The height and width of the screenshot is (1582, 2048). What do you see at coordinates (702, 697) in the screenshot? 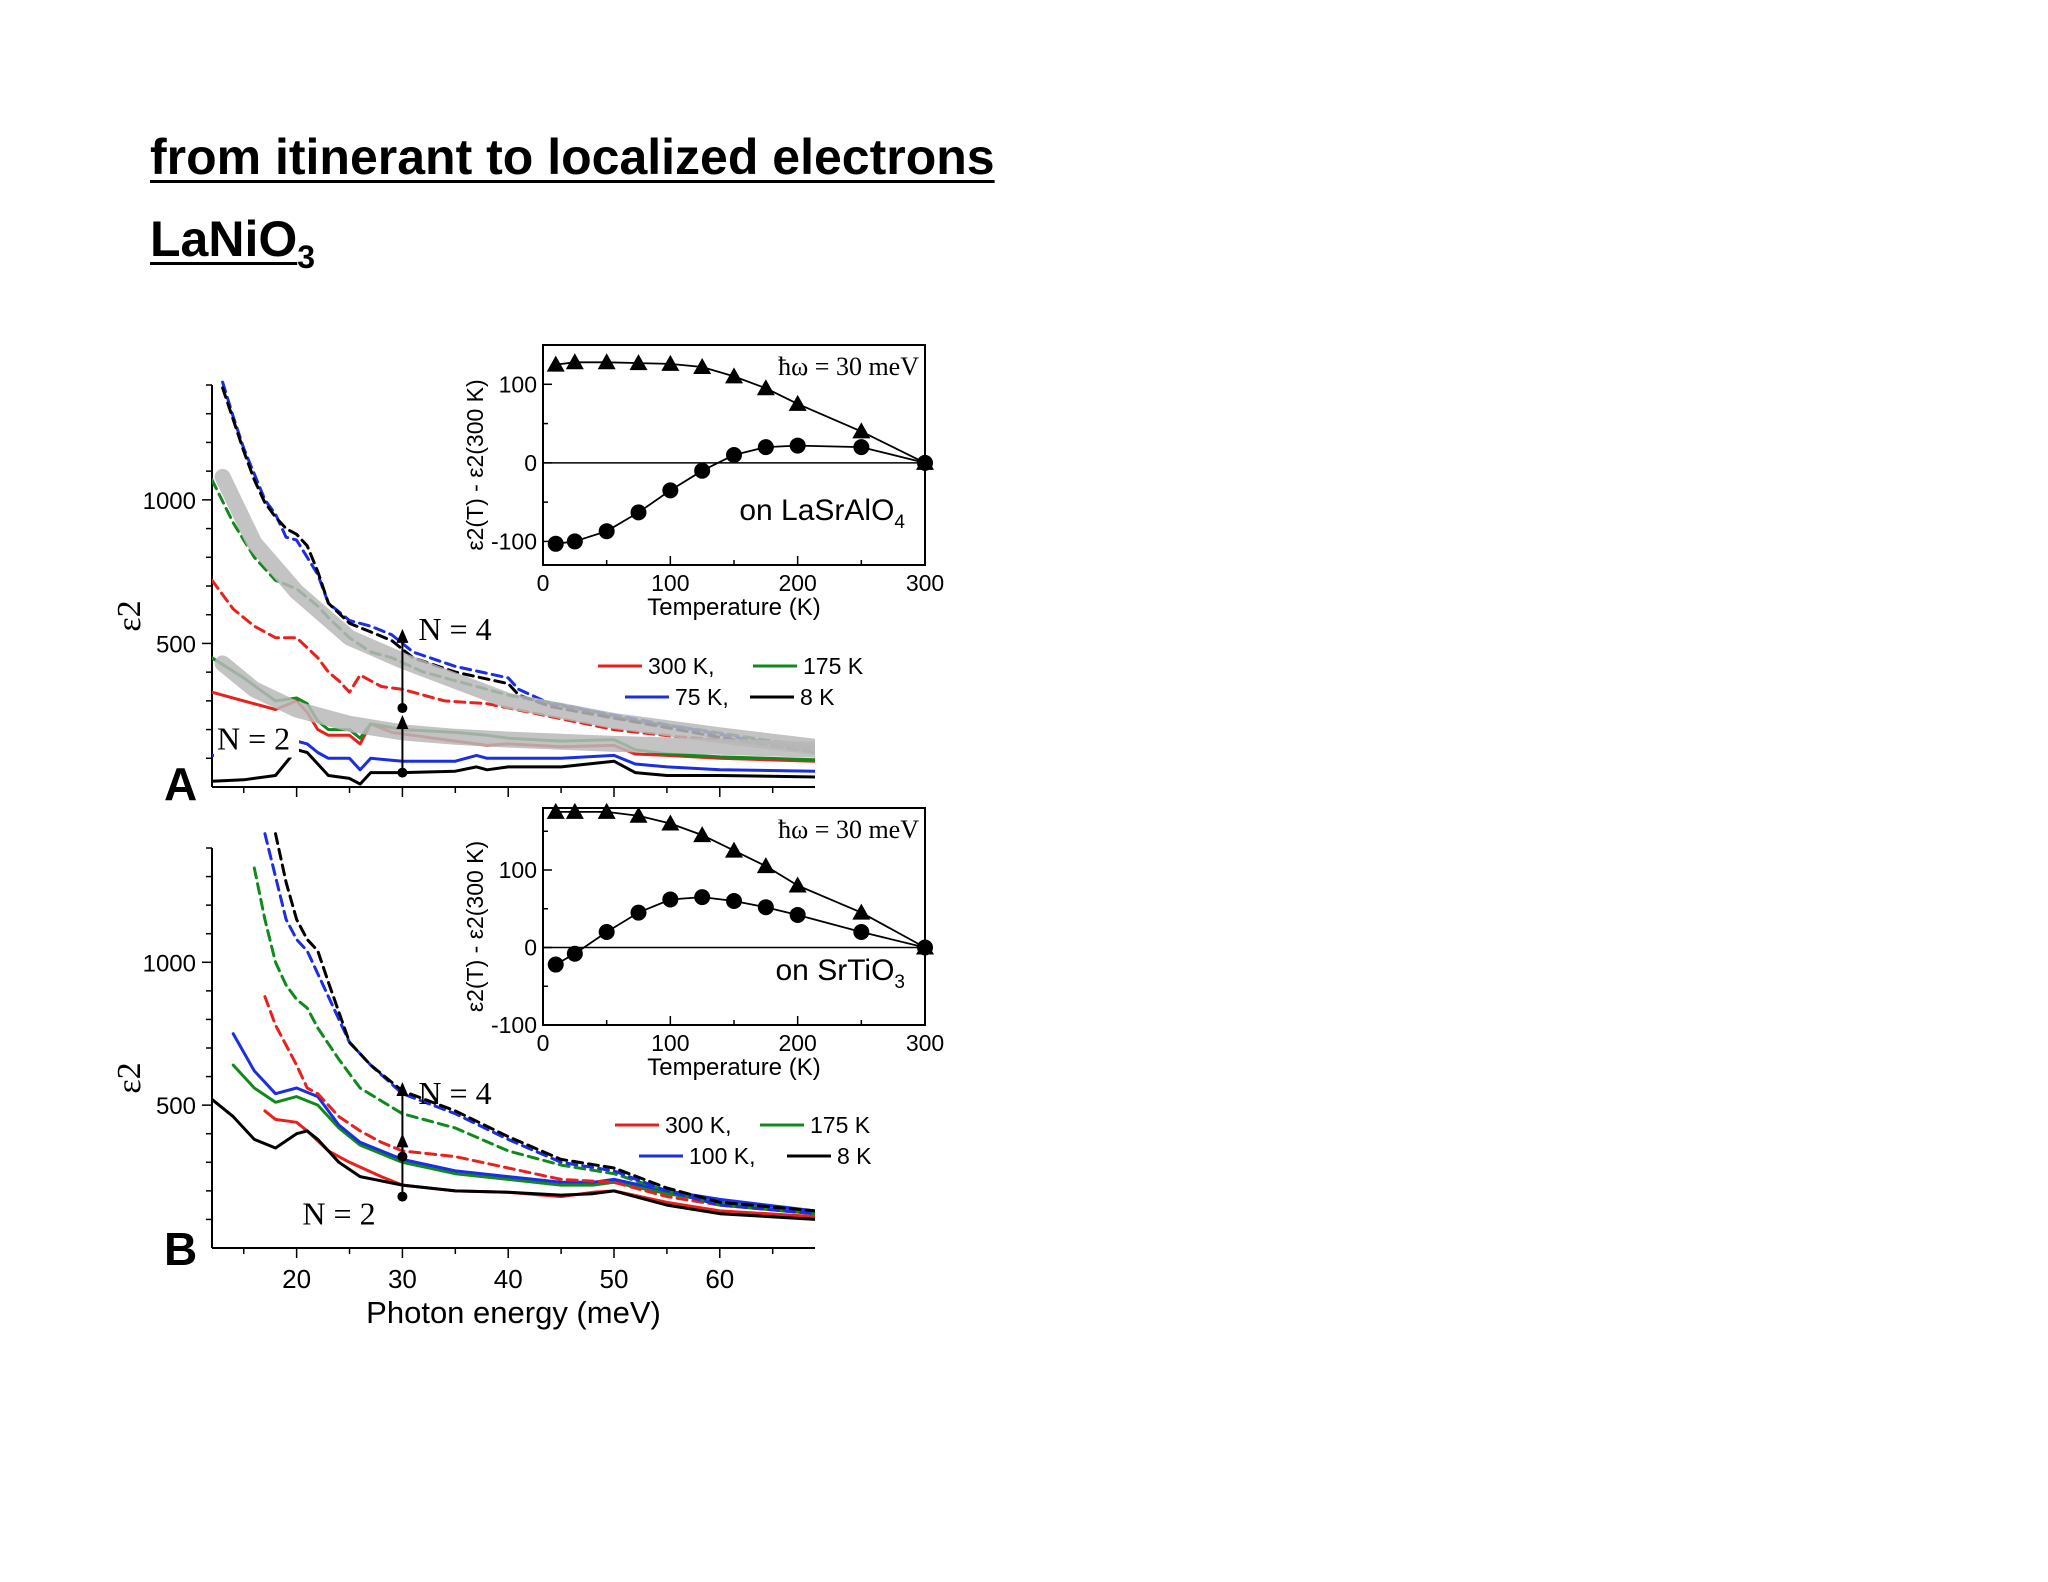
I see `legend-label: 75 K,` at bounding box center [702, 697].